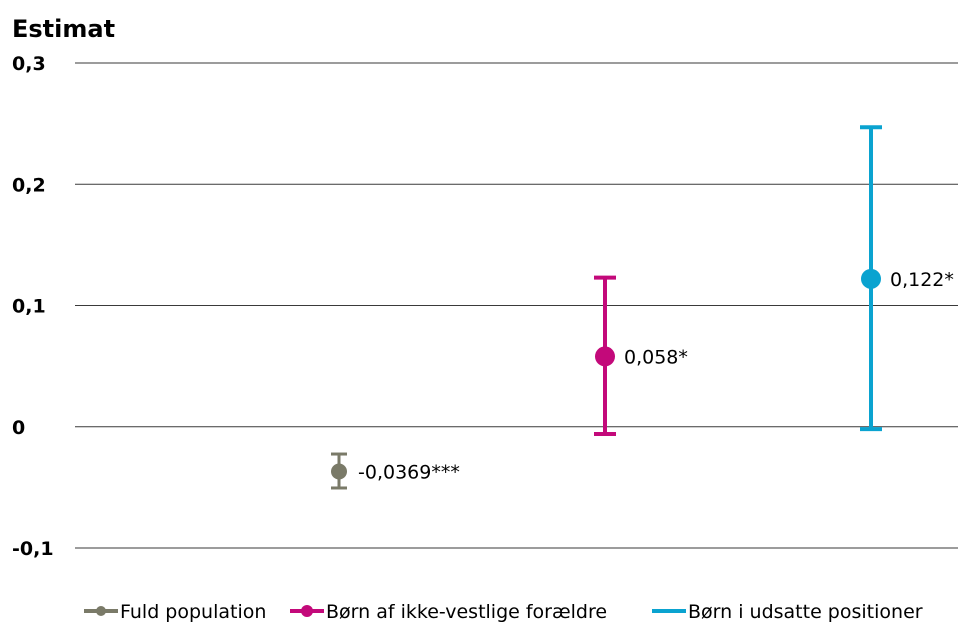 The height and width of the screenshot is (625, 965). Describe the element at coordinates (193, 612) in the screenshot. I see `legend-label: Fuld population` at that location.